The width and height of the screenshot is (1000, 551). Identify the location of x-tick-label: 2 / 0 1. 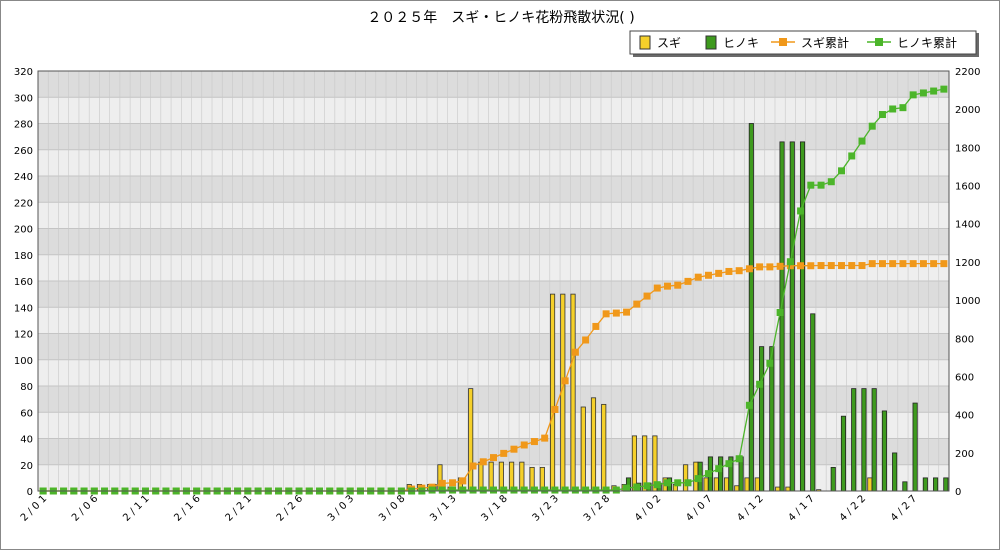
(34, 508).